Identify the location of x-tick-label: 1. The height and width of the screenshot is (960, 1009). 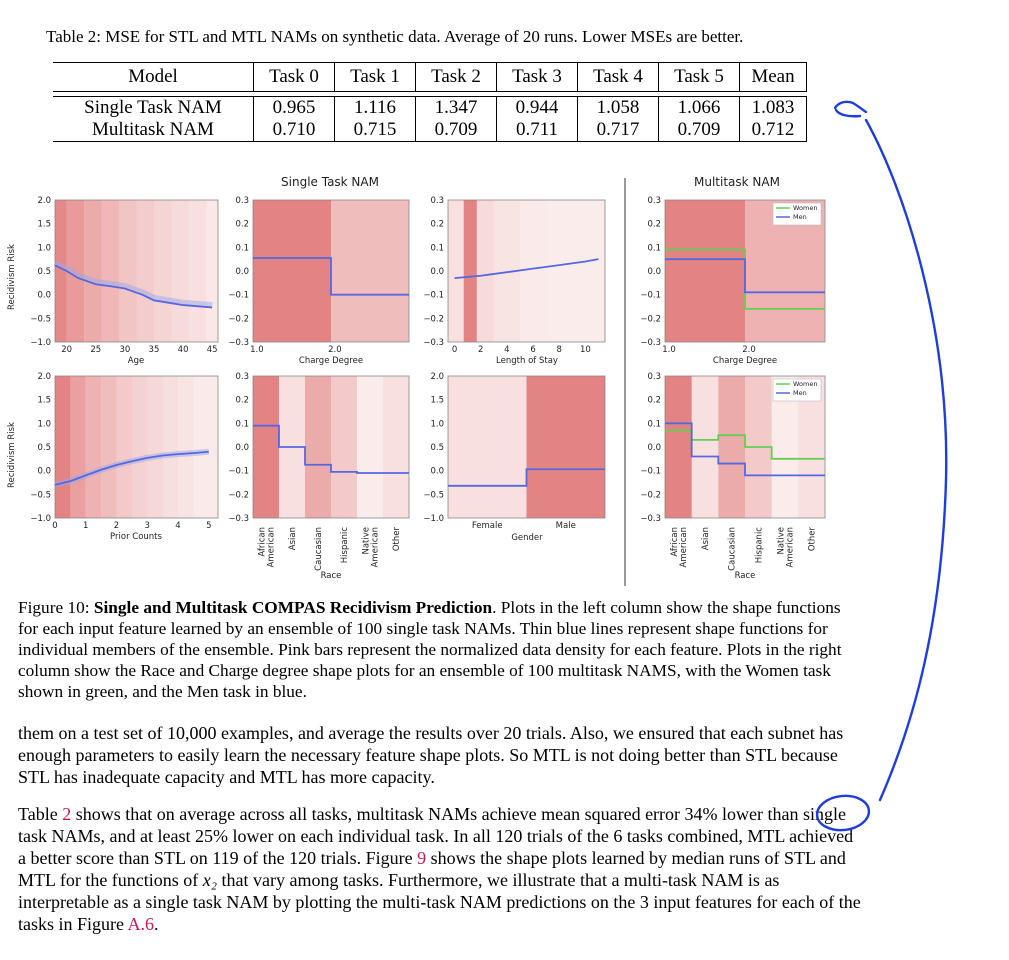
(85, 526).